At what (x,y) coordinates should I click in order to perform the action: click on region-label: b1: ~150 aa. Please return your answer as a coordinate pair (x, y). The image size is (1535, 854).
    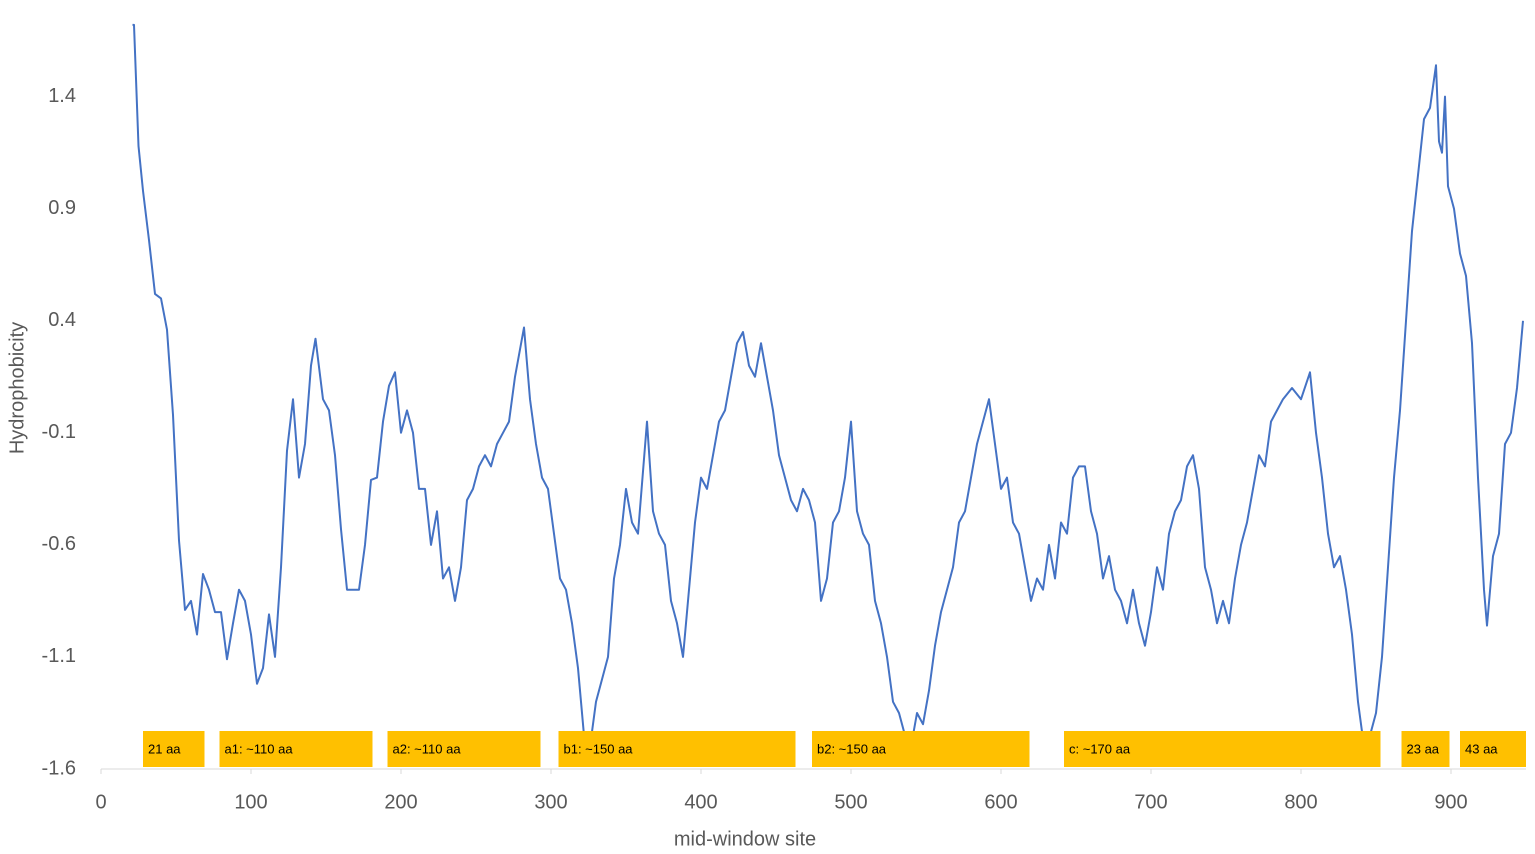
    Looking at the image, I should click on (599, 748).